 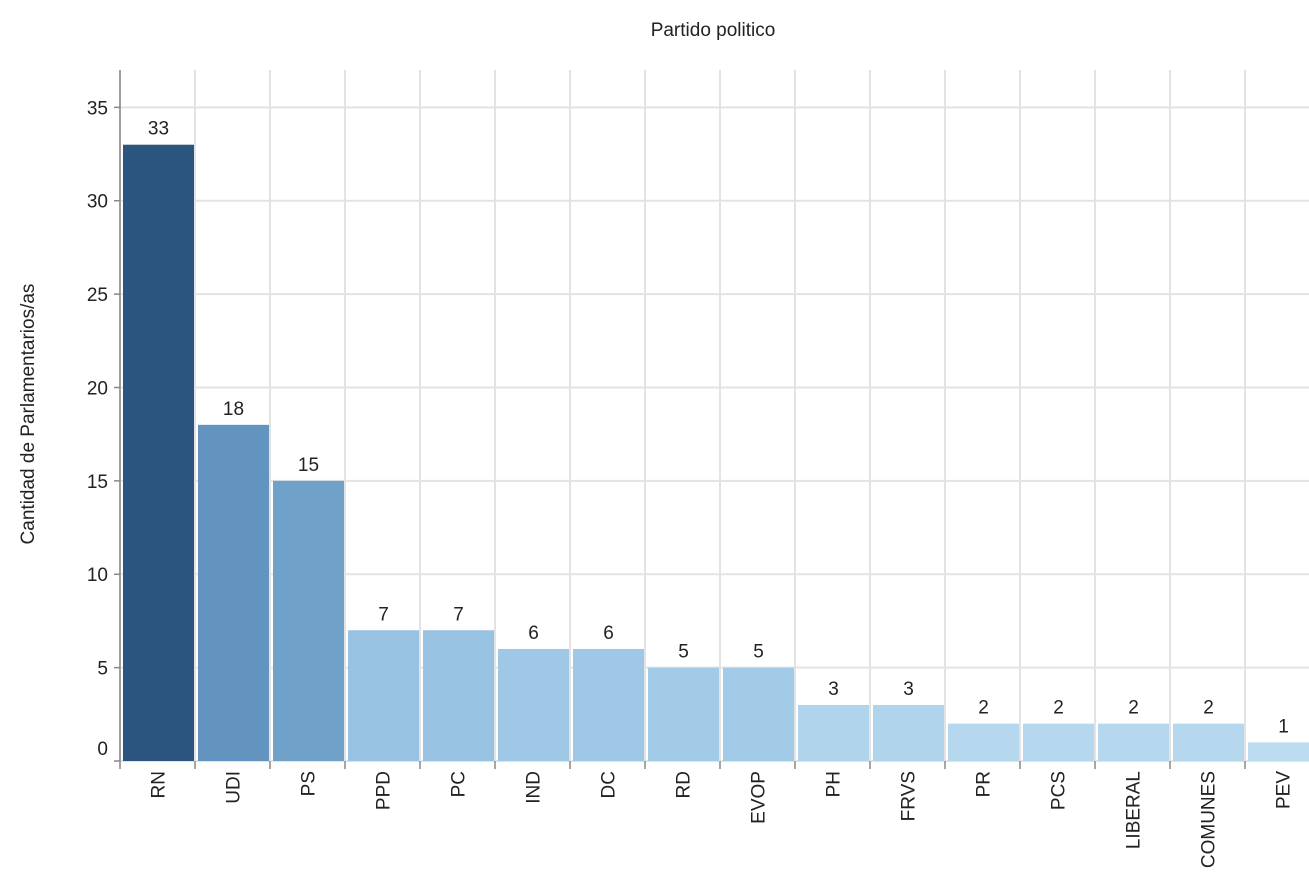 What do you see at coordinates (97, 388) in the screenshot?
I see `y-tick-label: 20` at bounding box center [97, 388].